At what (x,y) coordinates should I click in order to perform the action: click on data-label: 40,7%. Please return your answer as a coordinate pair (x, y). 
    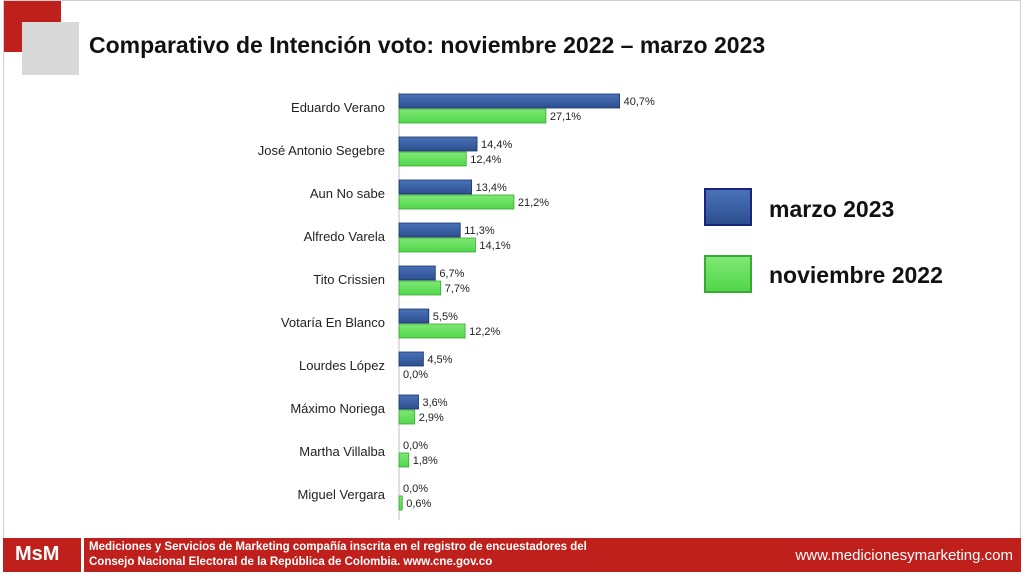
    Looking at the image, I should click on (639, 102).